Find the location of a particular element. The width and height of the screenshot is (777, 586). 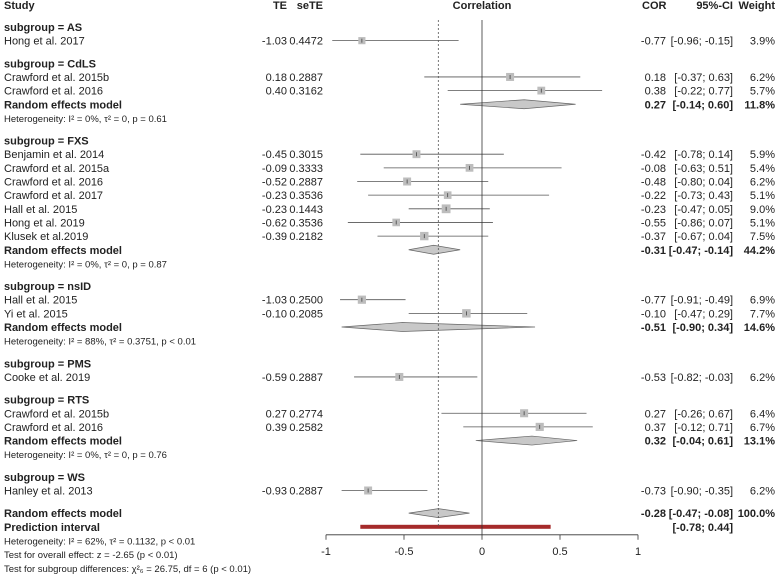

te-value: -0.09 is located at coordinates (274, 169).